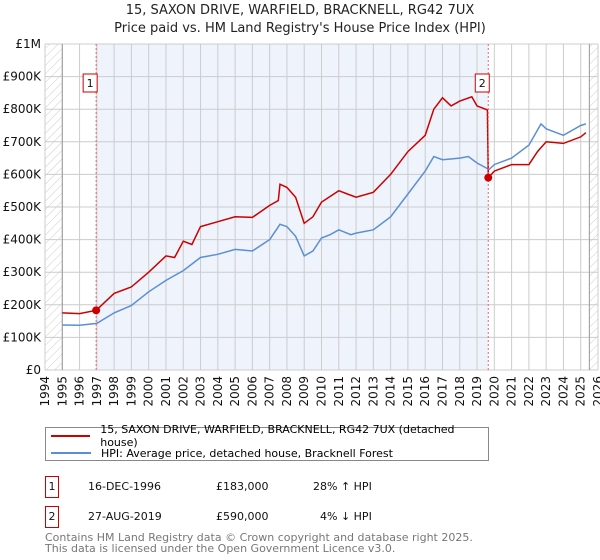 This screenshot has width=600, height=560. Describe the element at coordinates (71, 436) in the screenshot. I see `legend-swatch-property` at that location.